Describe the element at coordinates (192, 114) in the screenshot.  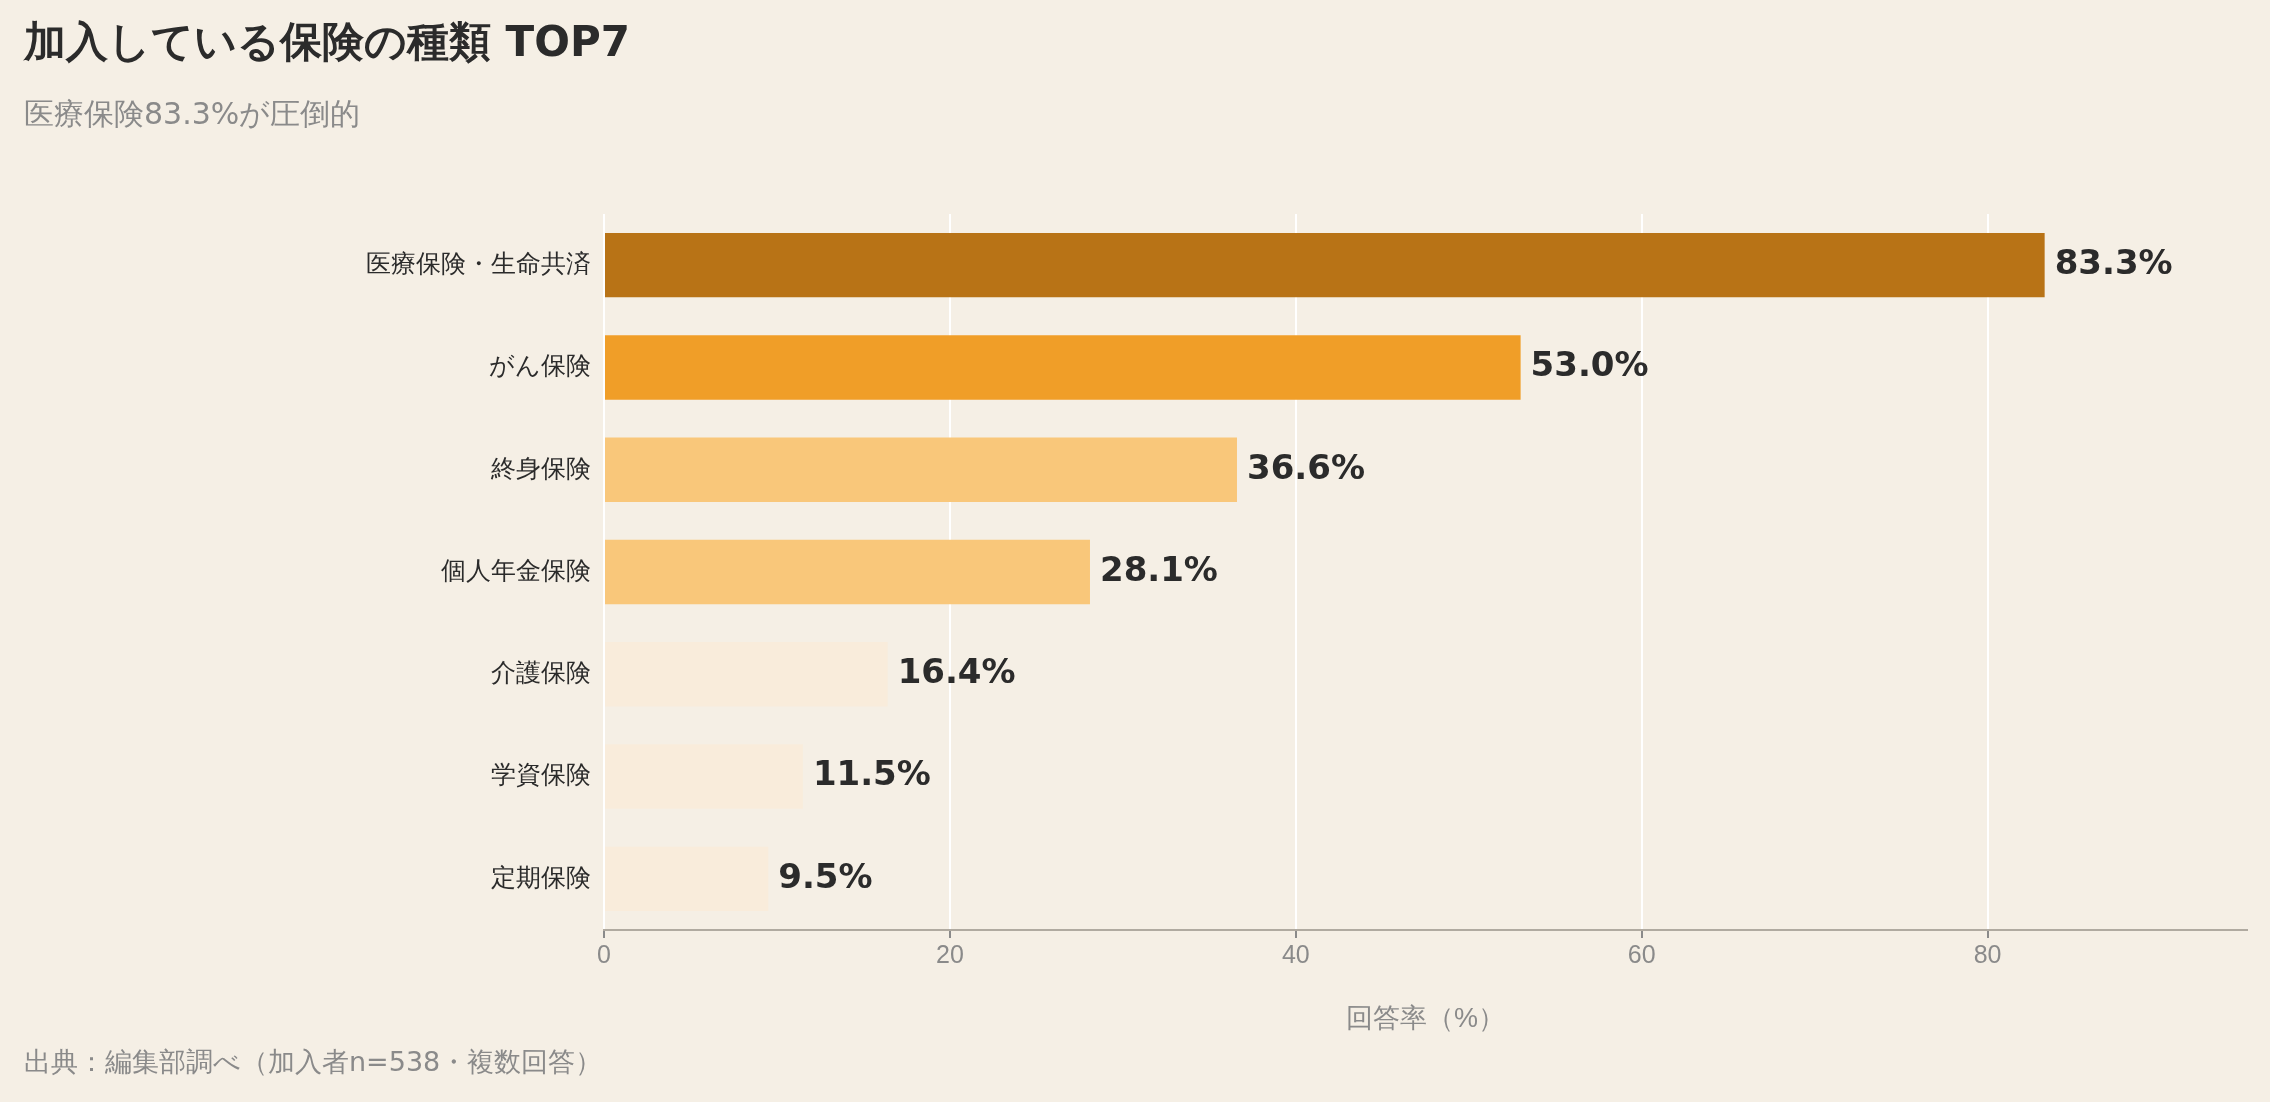
I see `text: 医療保険83.3%が圧倒的` at that location.